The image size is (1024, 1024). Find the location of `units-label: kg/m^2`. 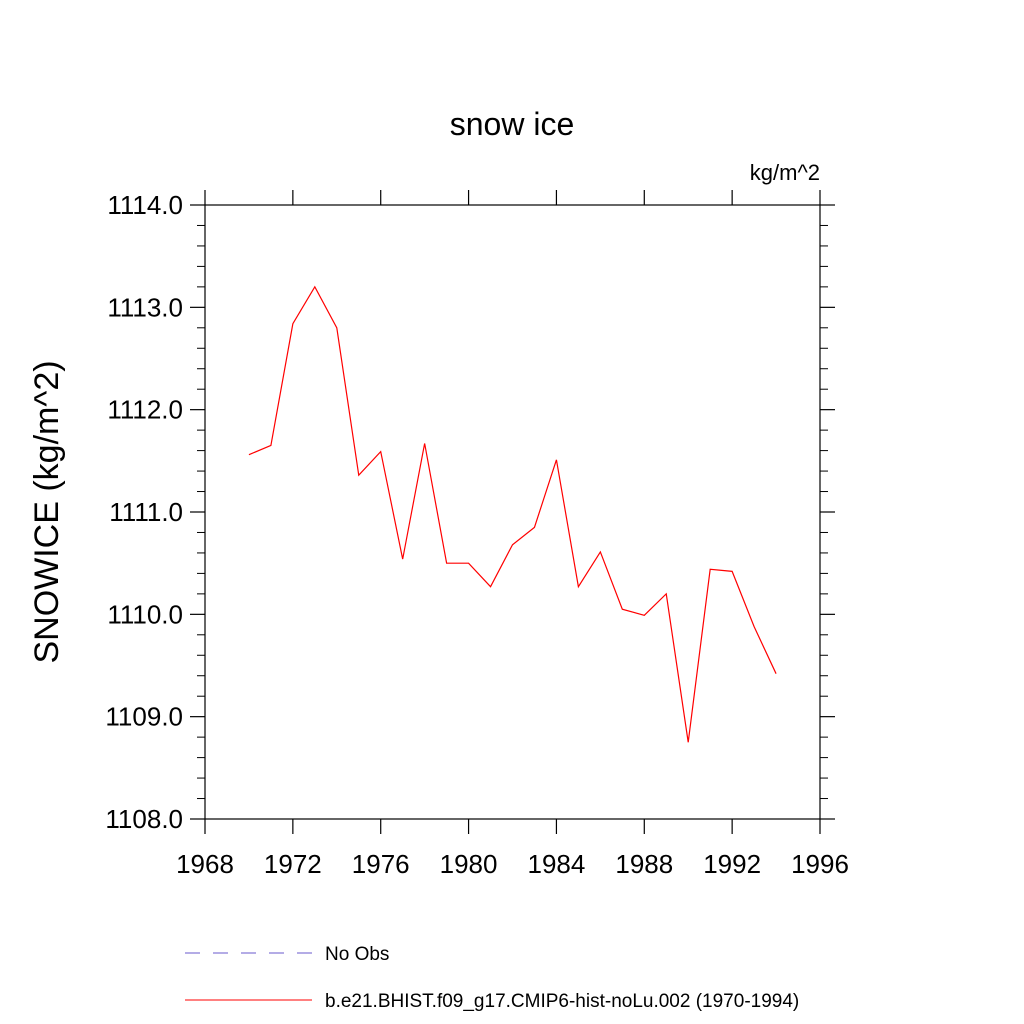

units-label: kg/m^2 is located at coordinates (785, 172).